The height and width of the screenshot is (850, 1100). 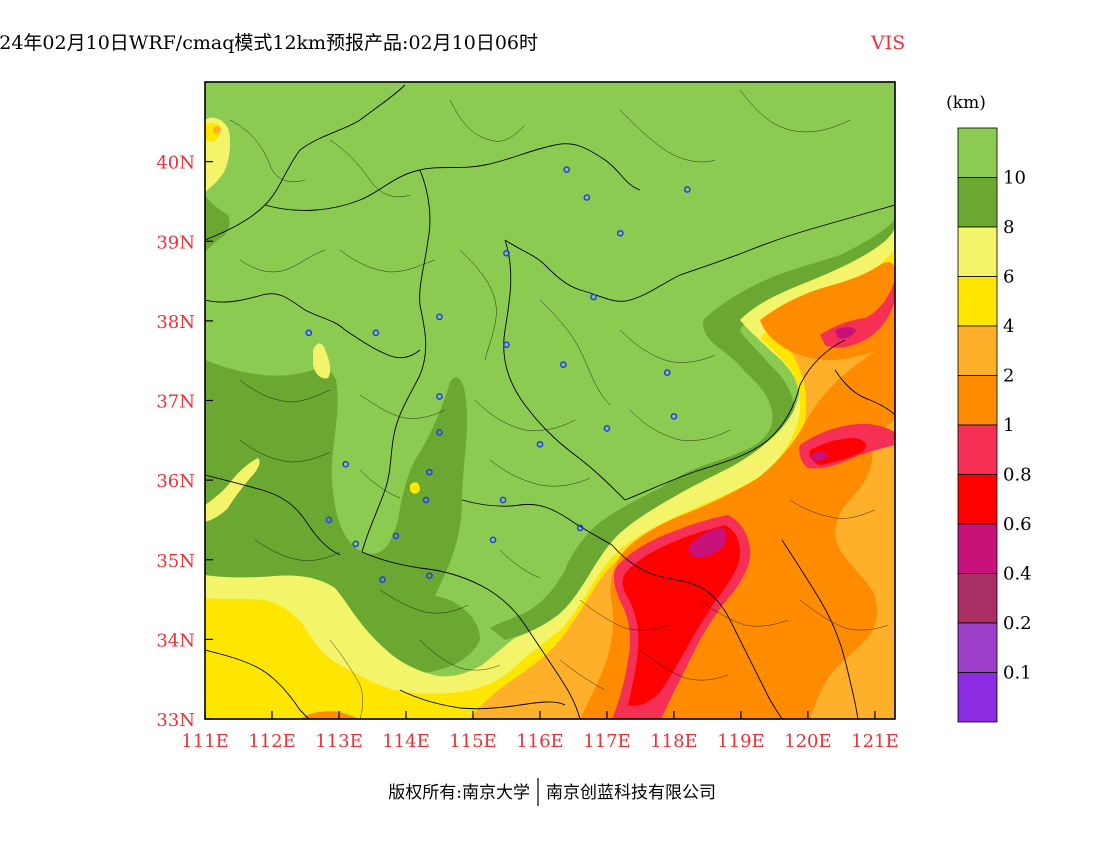 What do you see at coordinates (1014, 178) in the screenshot?
I see `legend-label: 10` at bounding box center [1014, 178].